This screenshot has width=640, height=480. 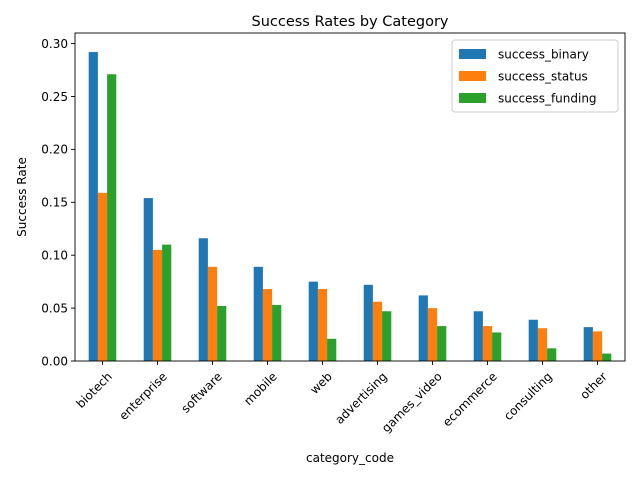 What do you see at coordinates (547, 99) in the screenshot?
I see `legend-label-success_funding: success_funding` at bounding box center [547, 99].